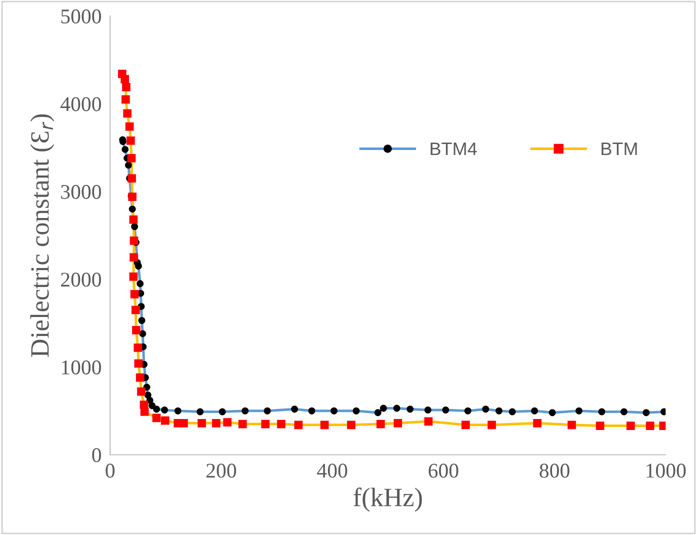 Image resolution: width=697 pixels, height=535 pixels. What do you see at coordinates (388, 500) in the screenshot?
I see `x-axis-title: f(kHz)` at bounding box center [388, 500].